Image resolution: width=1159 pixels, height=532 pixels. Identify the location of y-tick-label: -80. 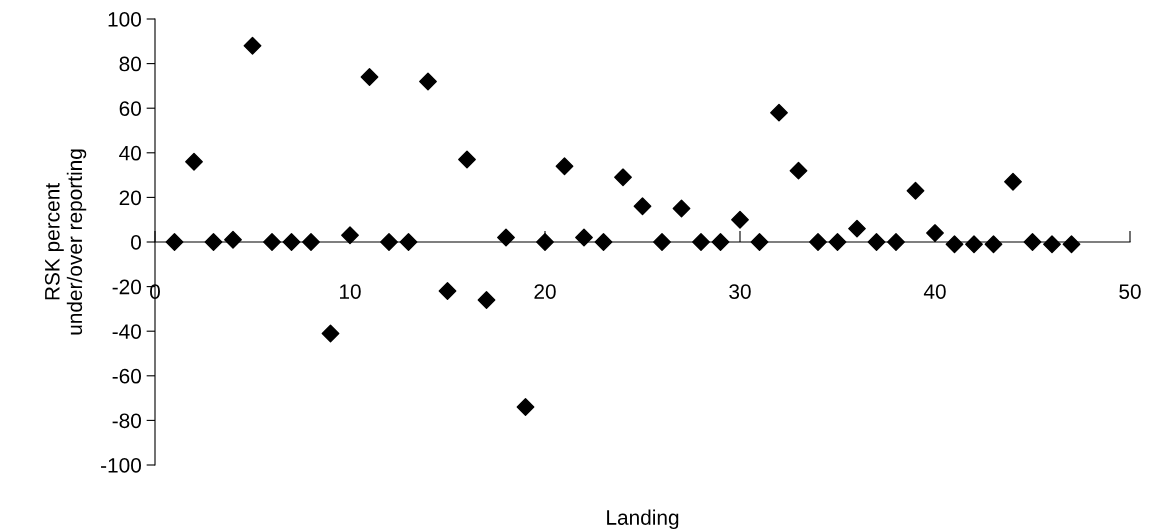
(126, 421).